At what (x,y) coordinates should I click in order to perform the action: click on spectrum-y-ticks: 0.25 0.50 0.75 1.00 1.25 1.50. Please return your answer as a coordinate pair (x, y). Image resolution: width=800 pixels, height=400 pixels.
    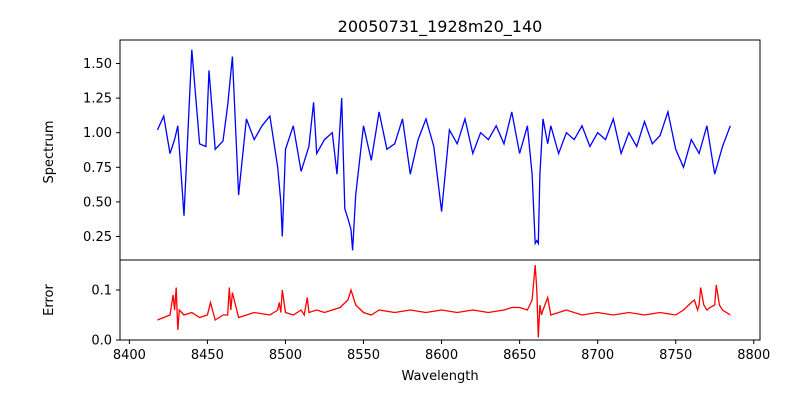
    Looking at the image, I should click on (101, 151).